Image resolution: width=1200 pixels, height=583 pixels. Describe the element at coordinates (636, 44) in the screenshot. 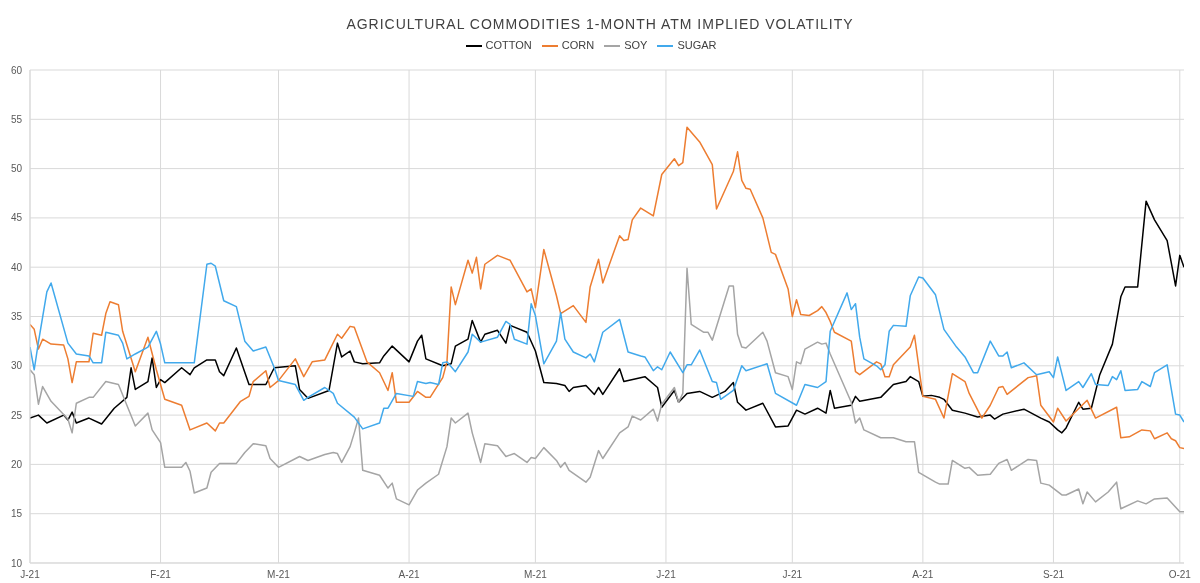

I see `legend-label: SOY` at that location.